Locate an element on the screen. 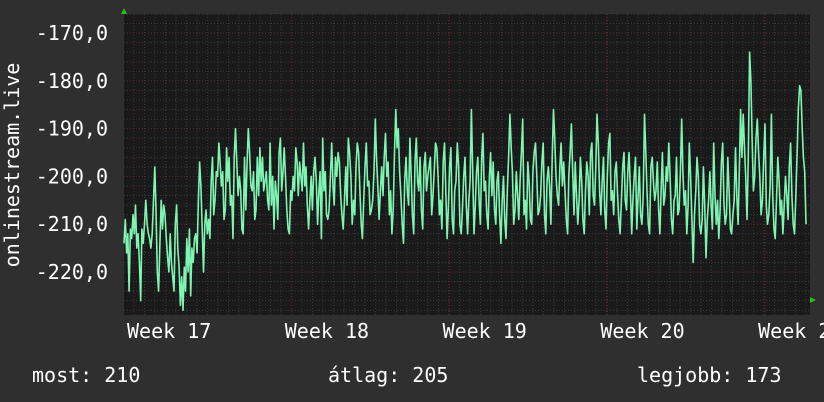  y-tick-label: -170,0 is located at coordinates (72, 33).